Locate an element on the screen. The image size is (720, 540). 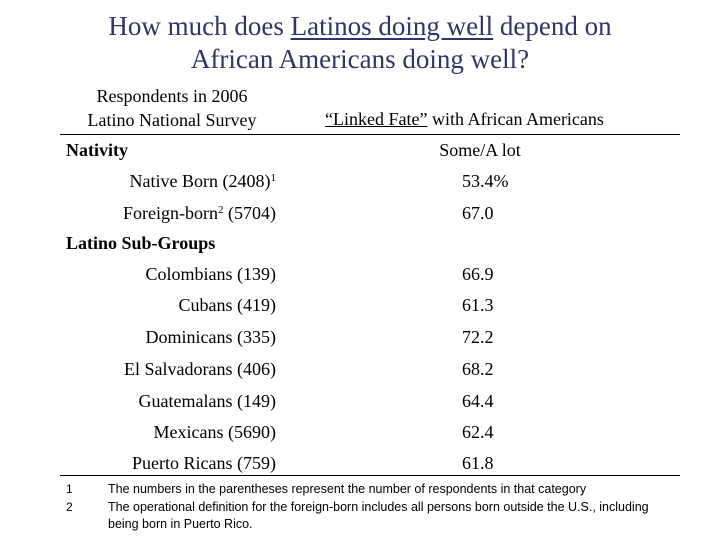
title-suffix: depend on is located at coordinates (552, 26).